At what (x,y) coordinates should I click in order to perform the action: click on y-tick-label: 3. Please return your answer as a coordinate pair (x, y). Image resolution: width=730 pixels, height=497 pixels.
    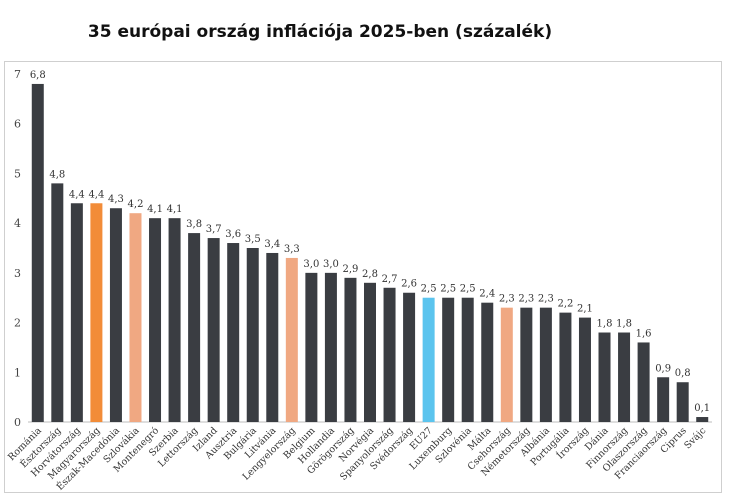
    Looking at the image, I should click on (17, 273).